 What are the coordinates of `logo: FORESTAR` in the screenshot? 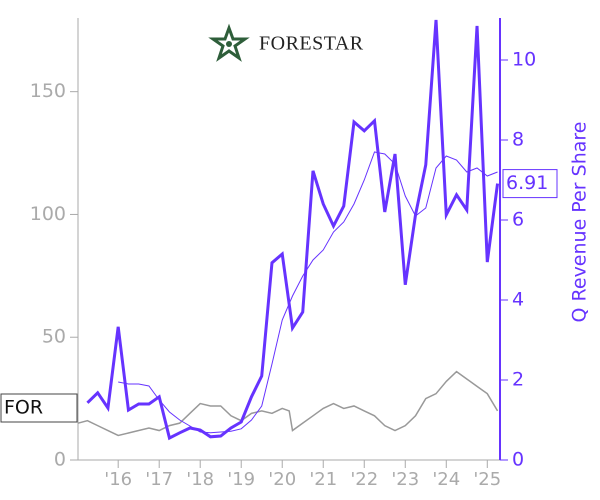 It's located at (286, 42).